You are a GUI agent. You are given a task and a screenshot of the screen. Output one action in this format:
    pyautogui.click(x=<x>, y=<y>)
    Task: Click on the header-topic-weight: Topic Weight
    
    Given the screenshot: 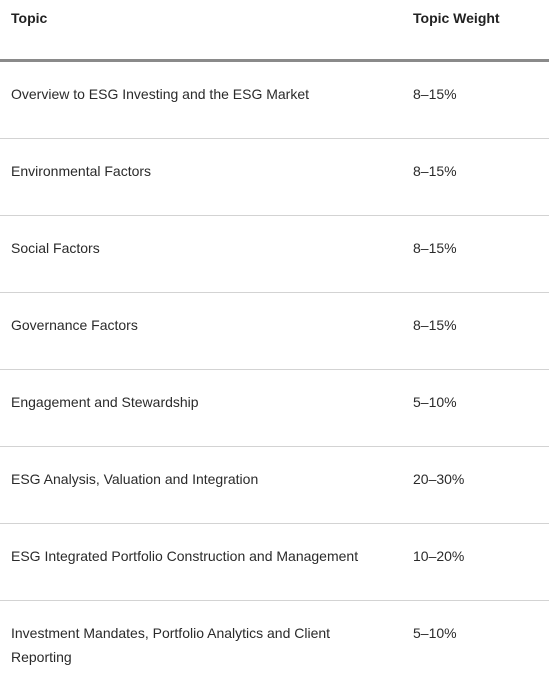 What is the action you would take?
    pyautogui.click(x=456, y=18)
    